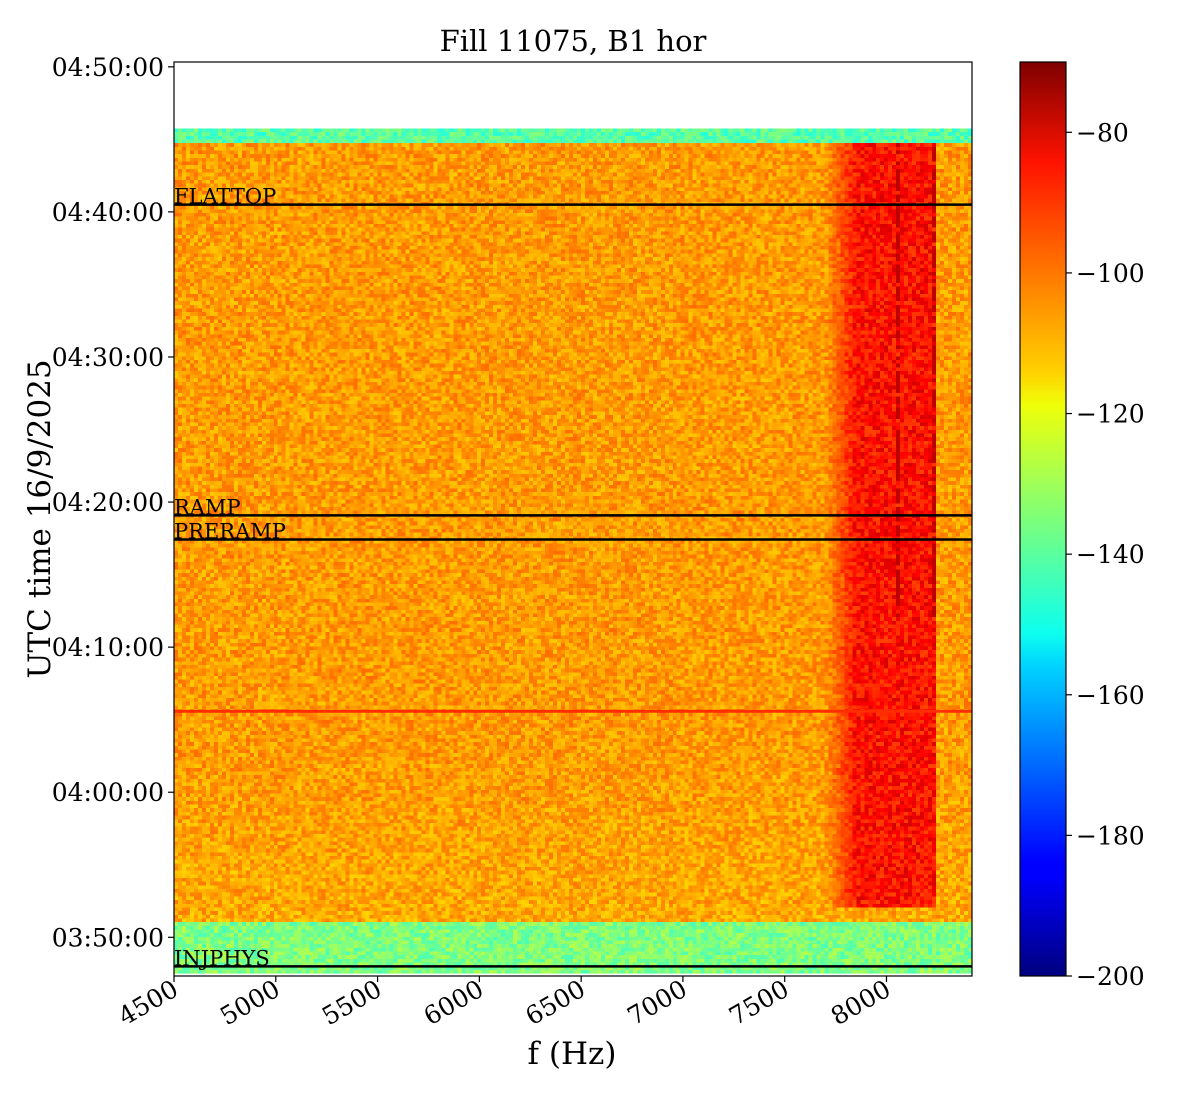 The width and height of the screenshot is (1200, 1100). I want to click on x-tick-label: 4500, so click(148, 1002).